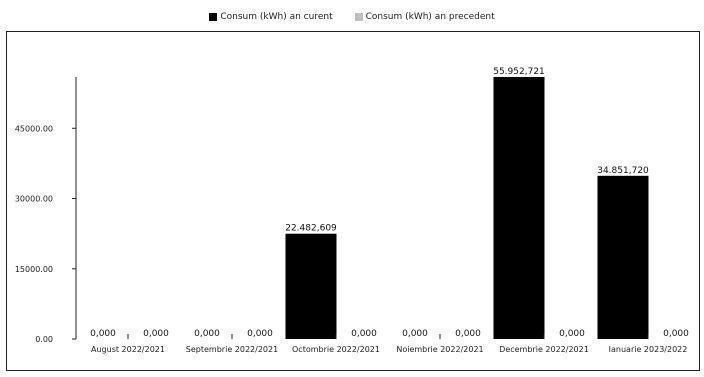 The image size is (704, 377). I want to click on x-tick-label: August 2022/2021, so click(128, 349).